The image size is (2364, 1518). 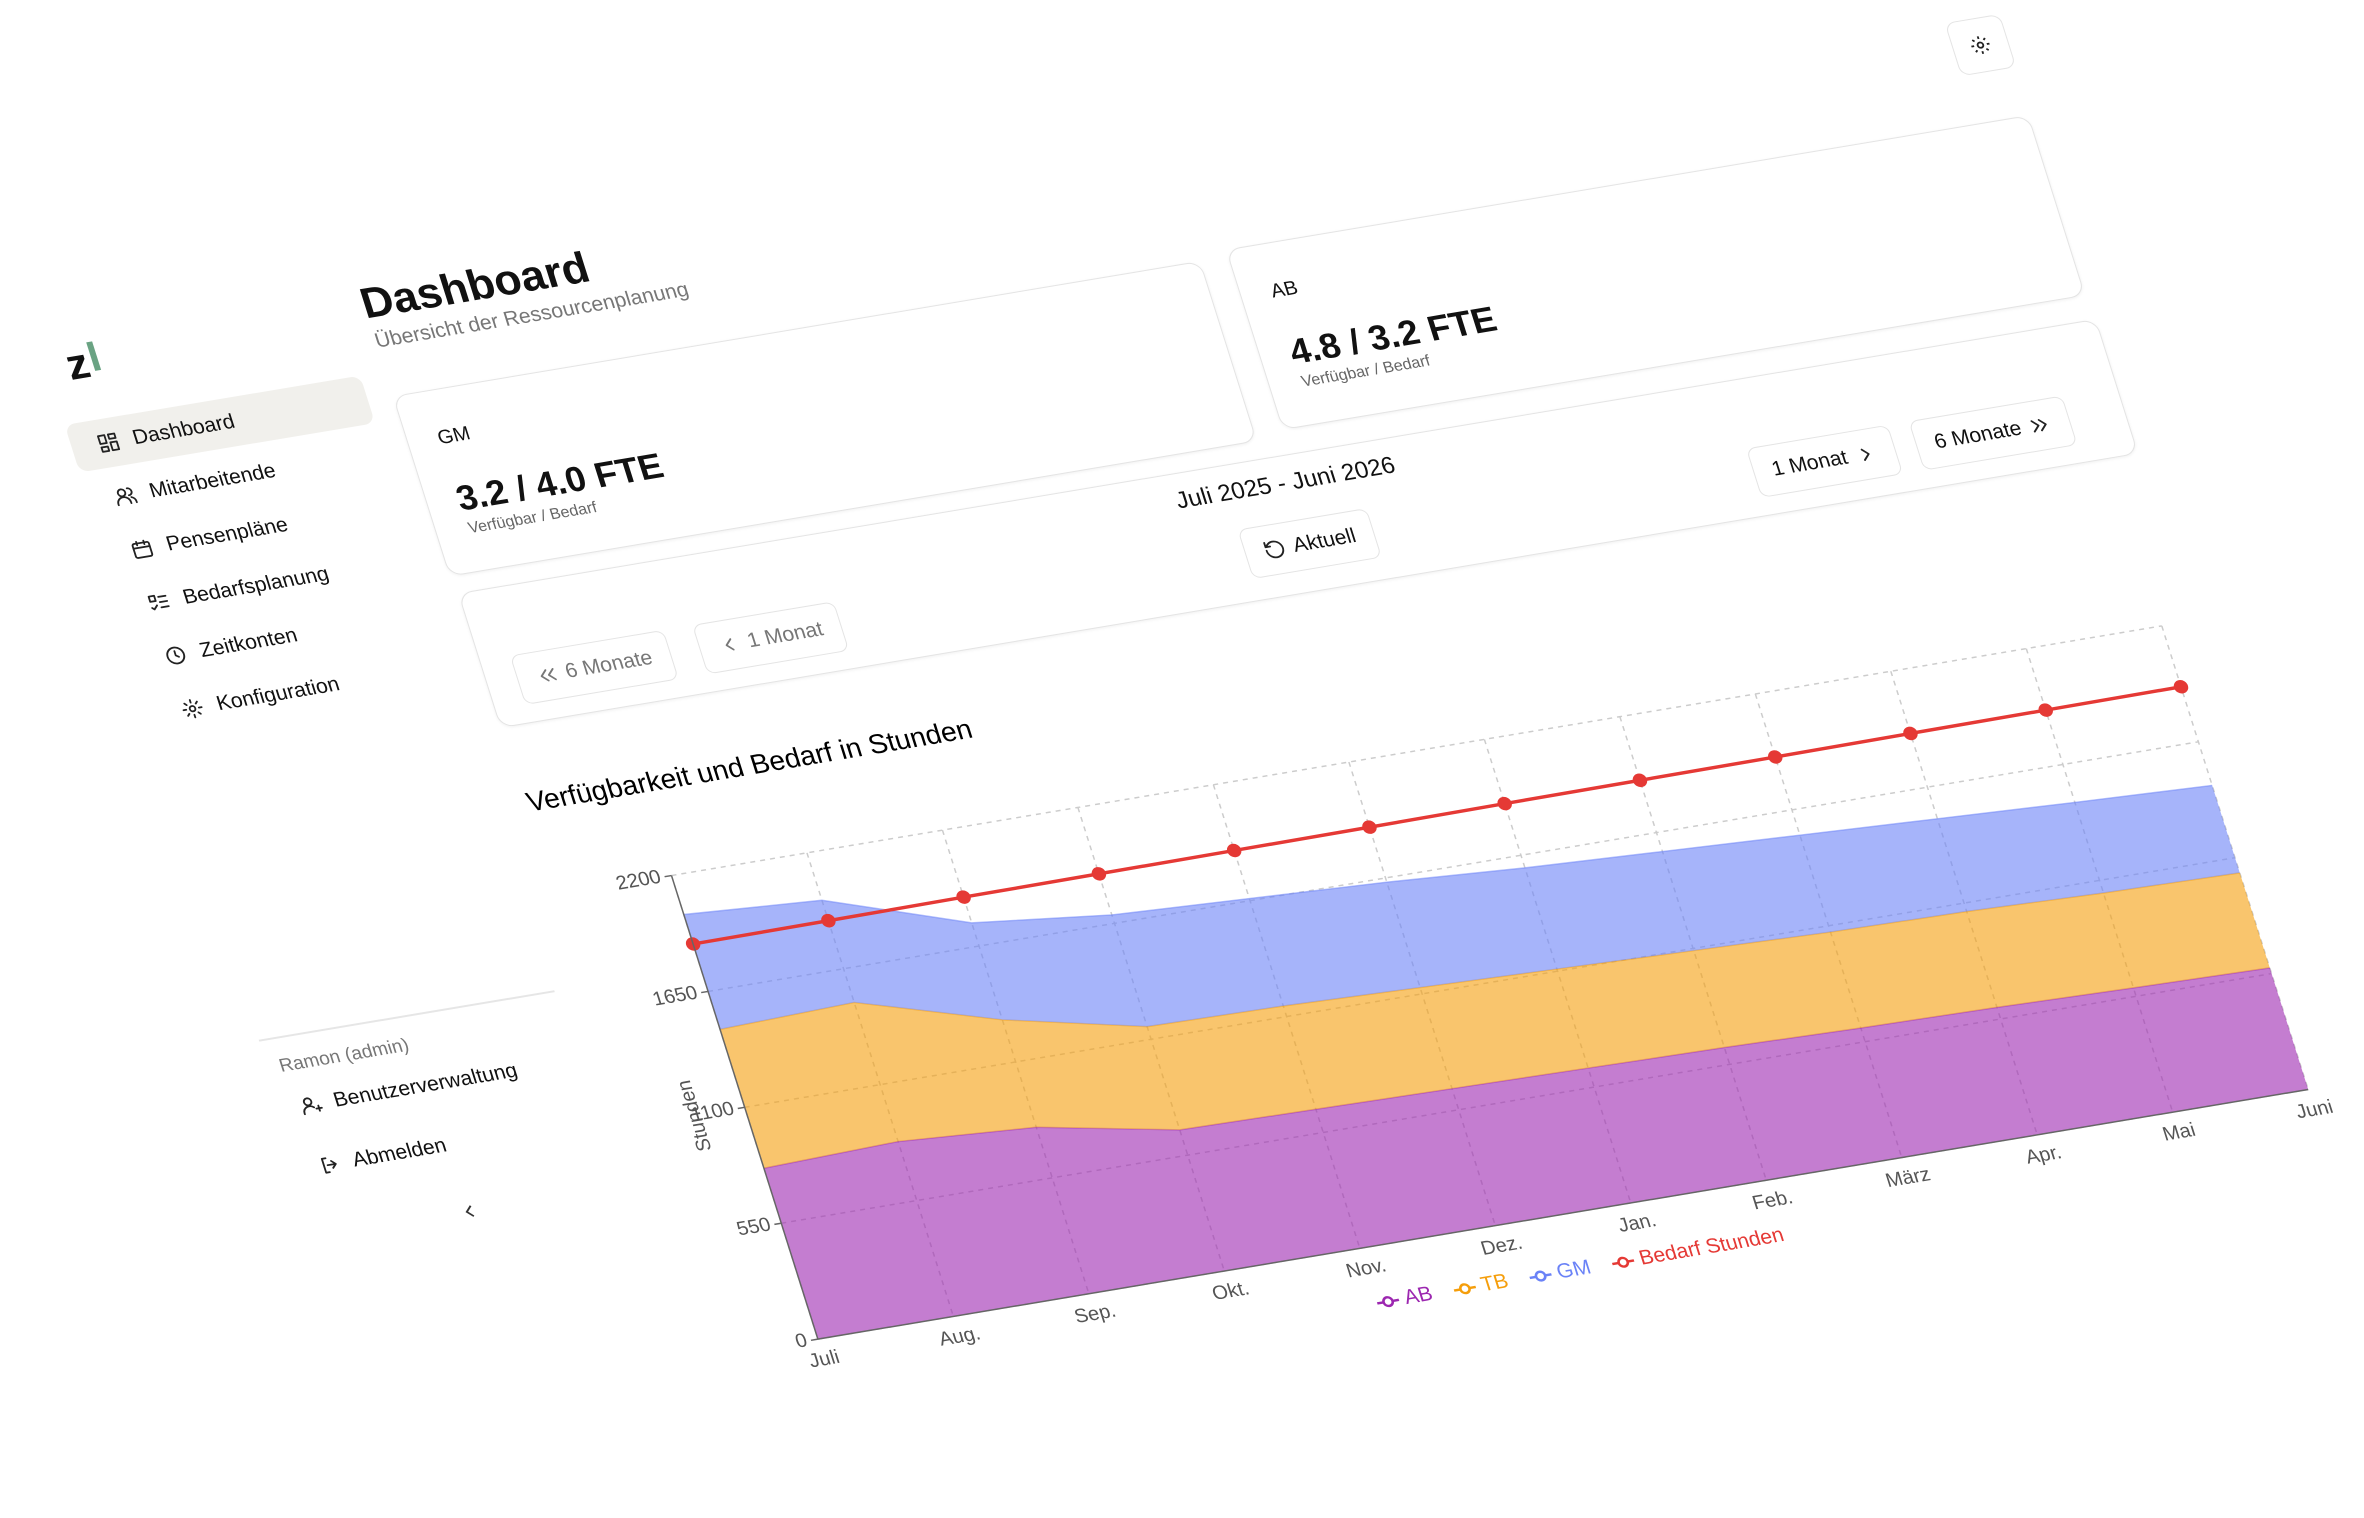 I want to click on y-tick-label: 550, so click(x=753, y=1227).